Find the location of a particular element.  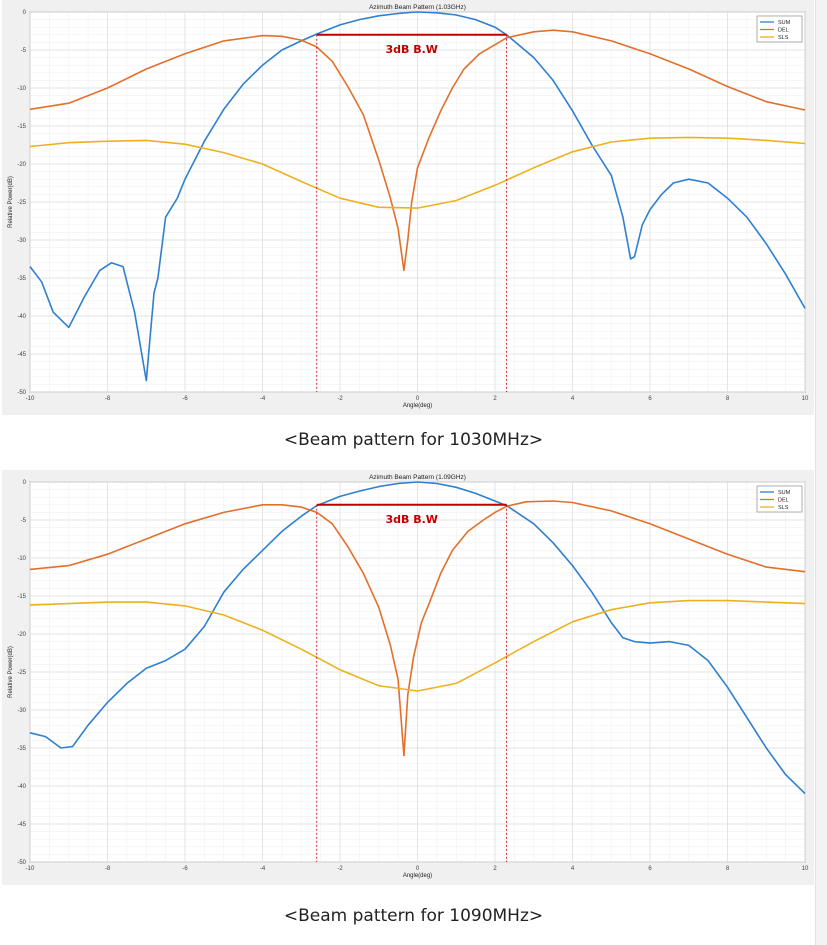

chart-title: Azimuth Beam Pattern (1.03GHz) is located at coordinates (417, 7).